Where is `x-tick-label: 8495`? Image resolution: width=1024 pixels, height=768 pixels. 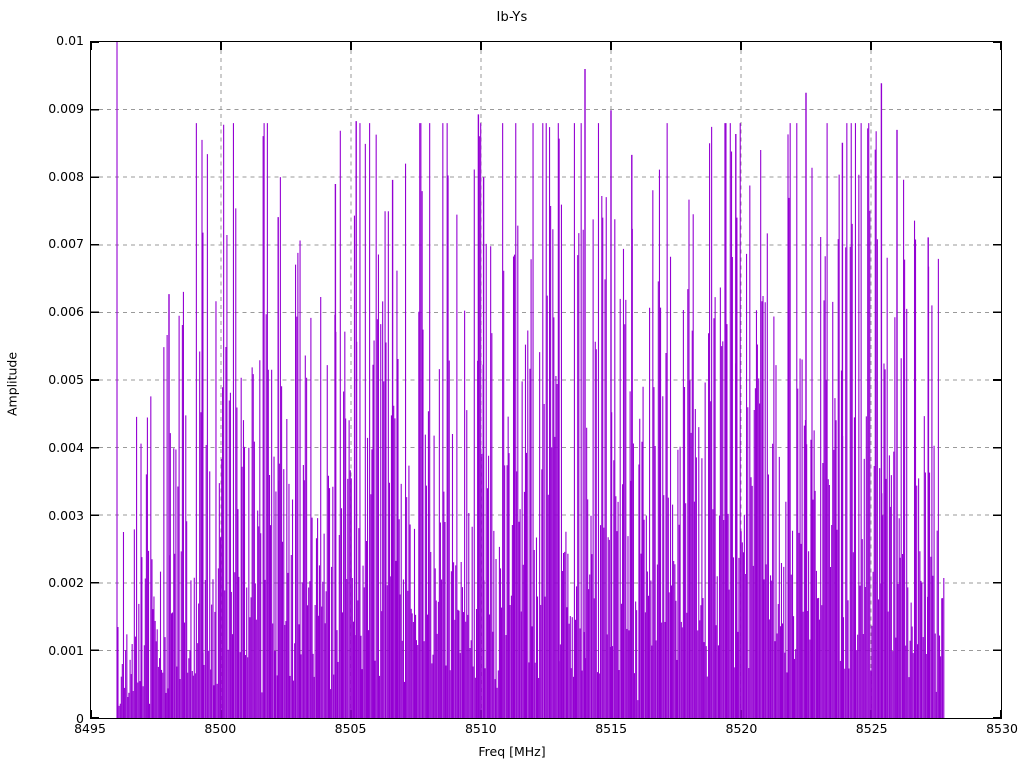
x-tick-label: 8495 is located at coordinates (90, 728).